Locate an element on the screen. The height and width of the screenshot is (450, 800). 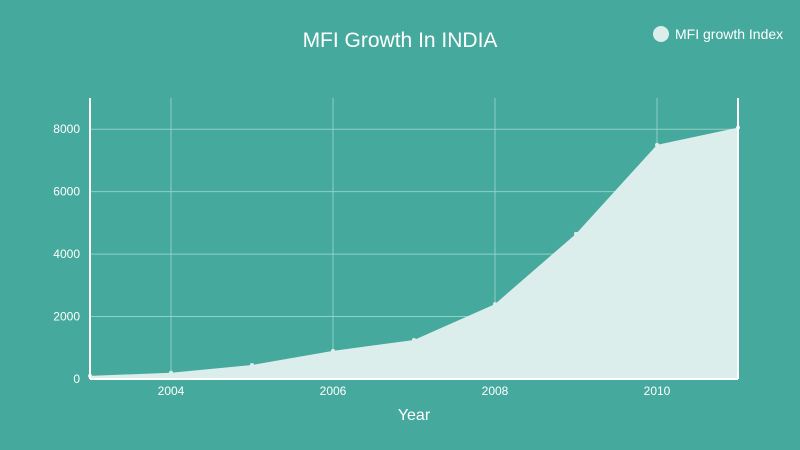
legend: MFI growth Index is located at coordinates (718, 34).